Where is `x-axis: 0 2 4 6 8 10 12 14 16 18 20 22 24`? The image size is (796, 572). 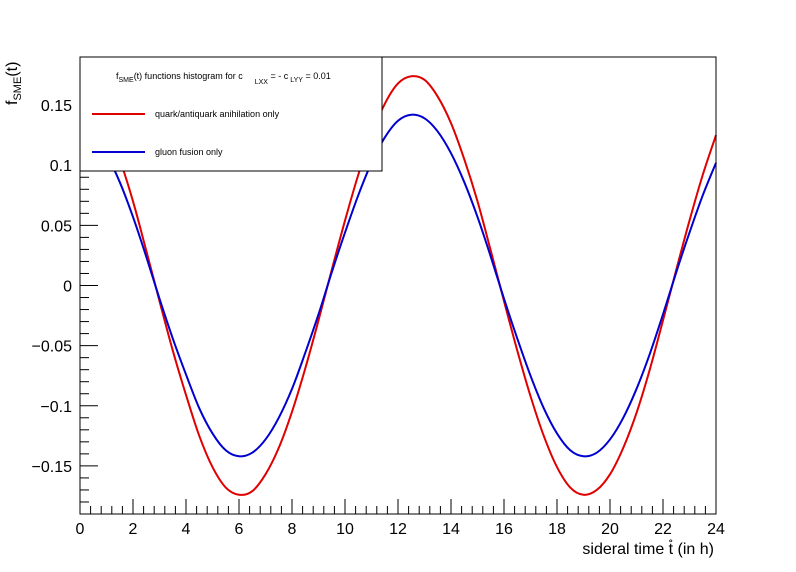
x-axis: 0 2 4 6 8 10 12 14 16 18 20 22 24 is located at coordinates (400, 518).